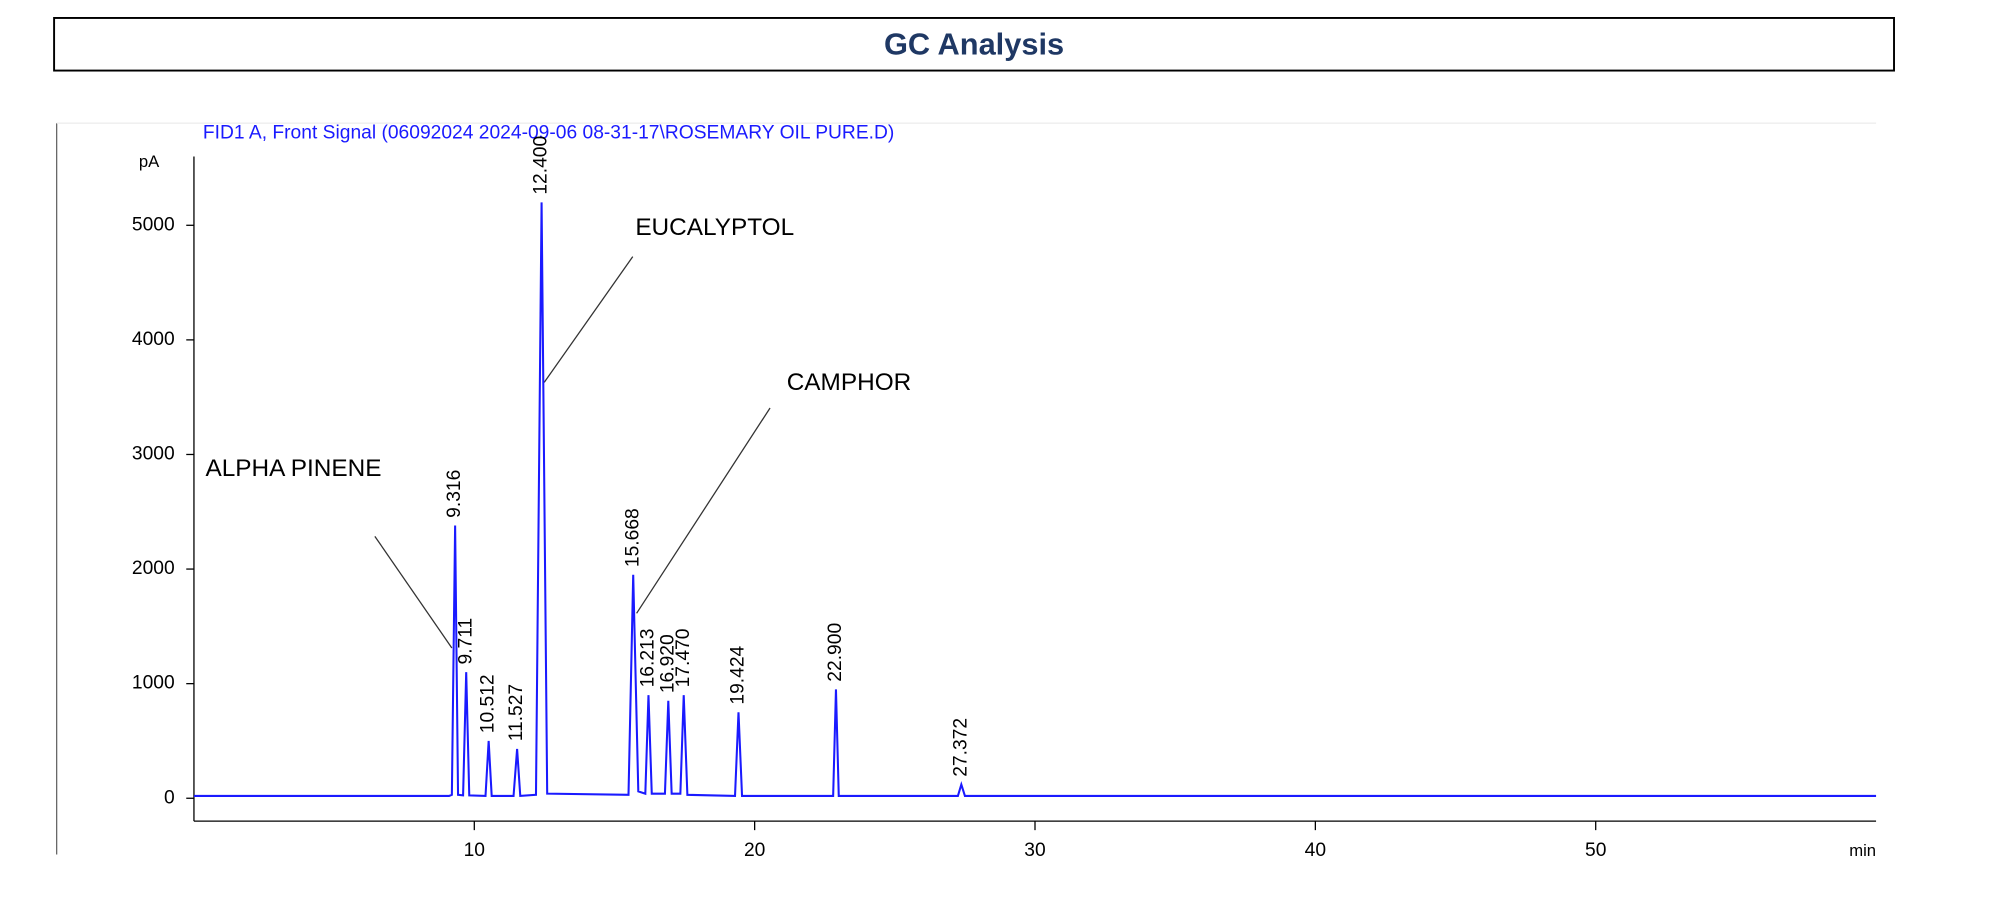  What do you see at coordinates (1862, 850) in the screenshot?
I see `x-axis-label: min` at bounding box center [1862, 850].